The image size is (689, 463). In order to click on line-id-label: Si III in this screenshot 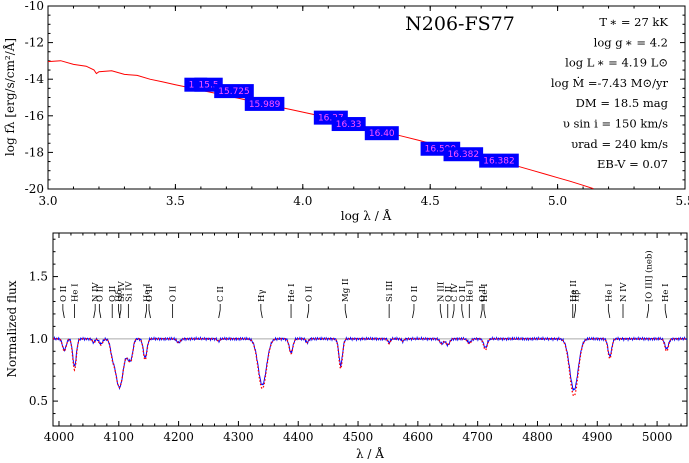, I will do `click(390, 291)`.